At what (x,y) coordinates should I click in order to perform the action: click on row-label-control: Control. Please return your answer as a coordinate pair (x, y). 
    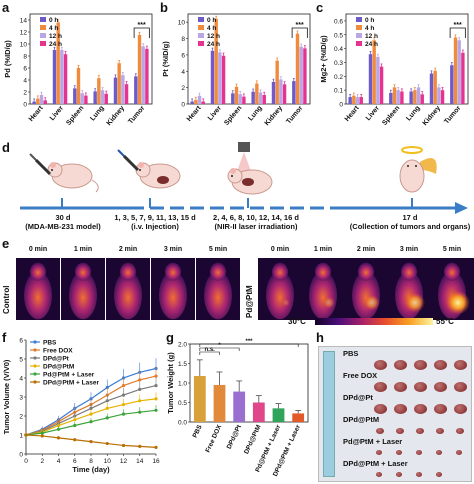
    Looking at the image, I should click on (6, 299).